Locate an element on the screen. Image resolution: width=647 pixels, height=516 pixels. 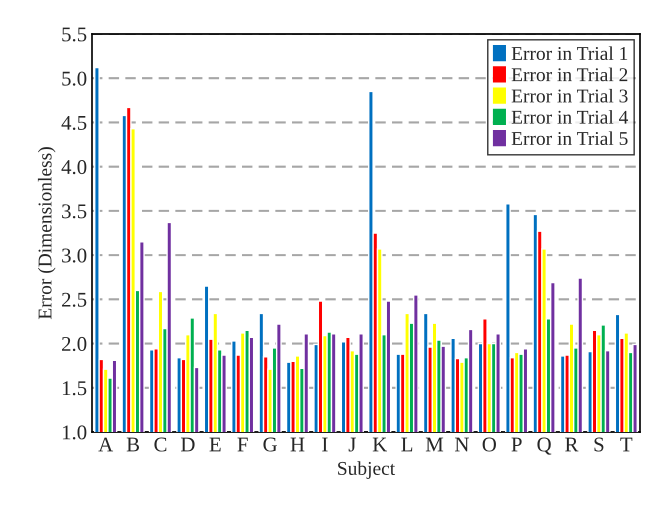
x-axis-title: Subject is located at coordinates (367, 470).